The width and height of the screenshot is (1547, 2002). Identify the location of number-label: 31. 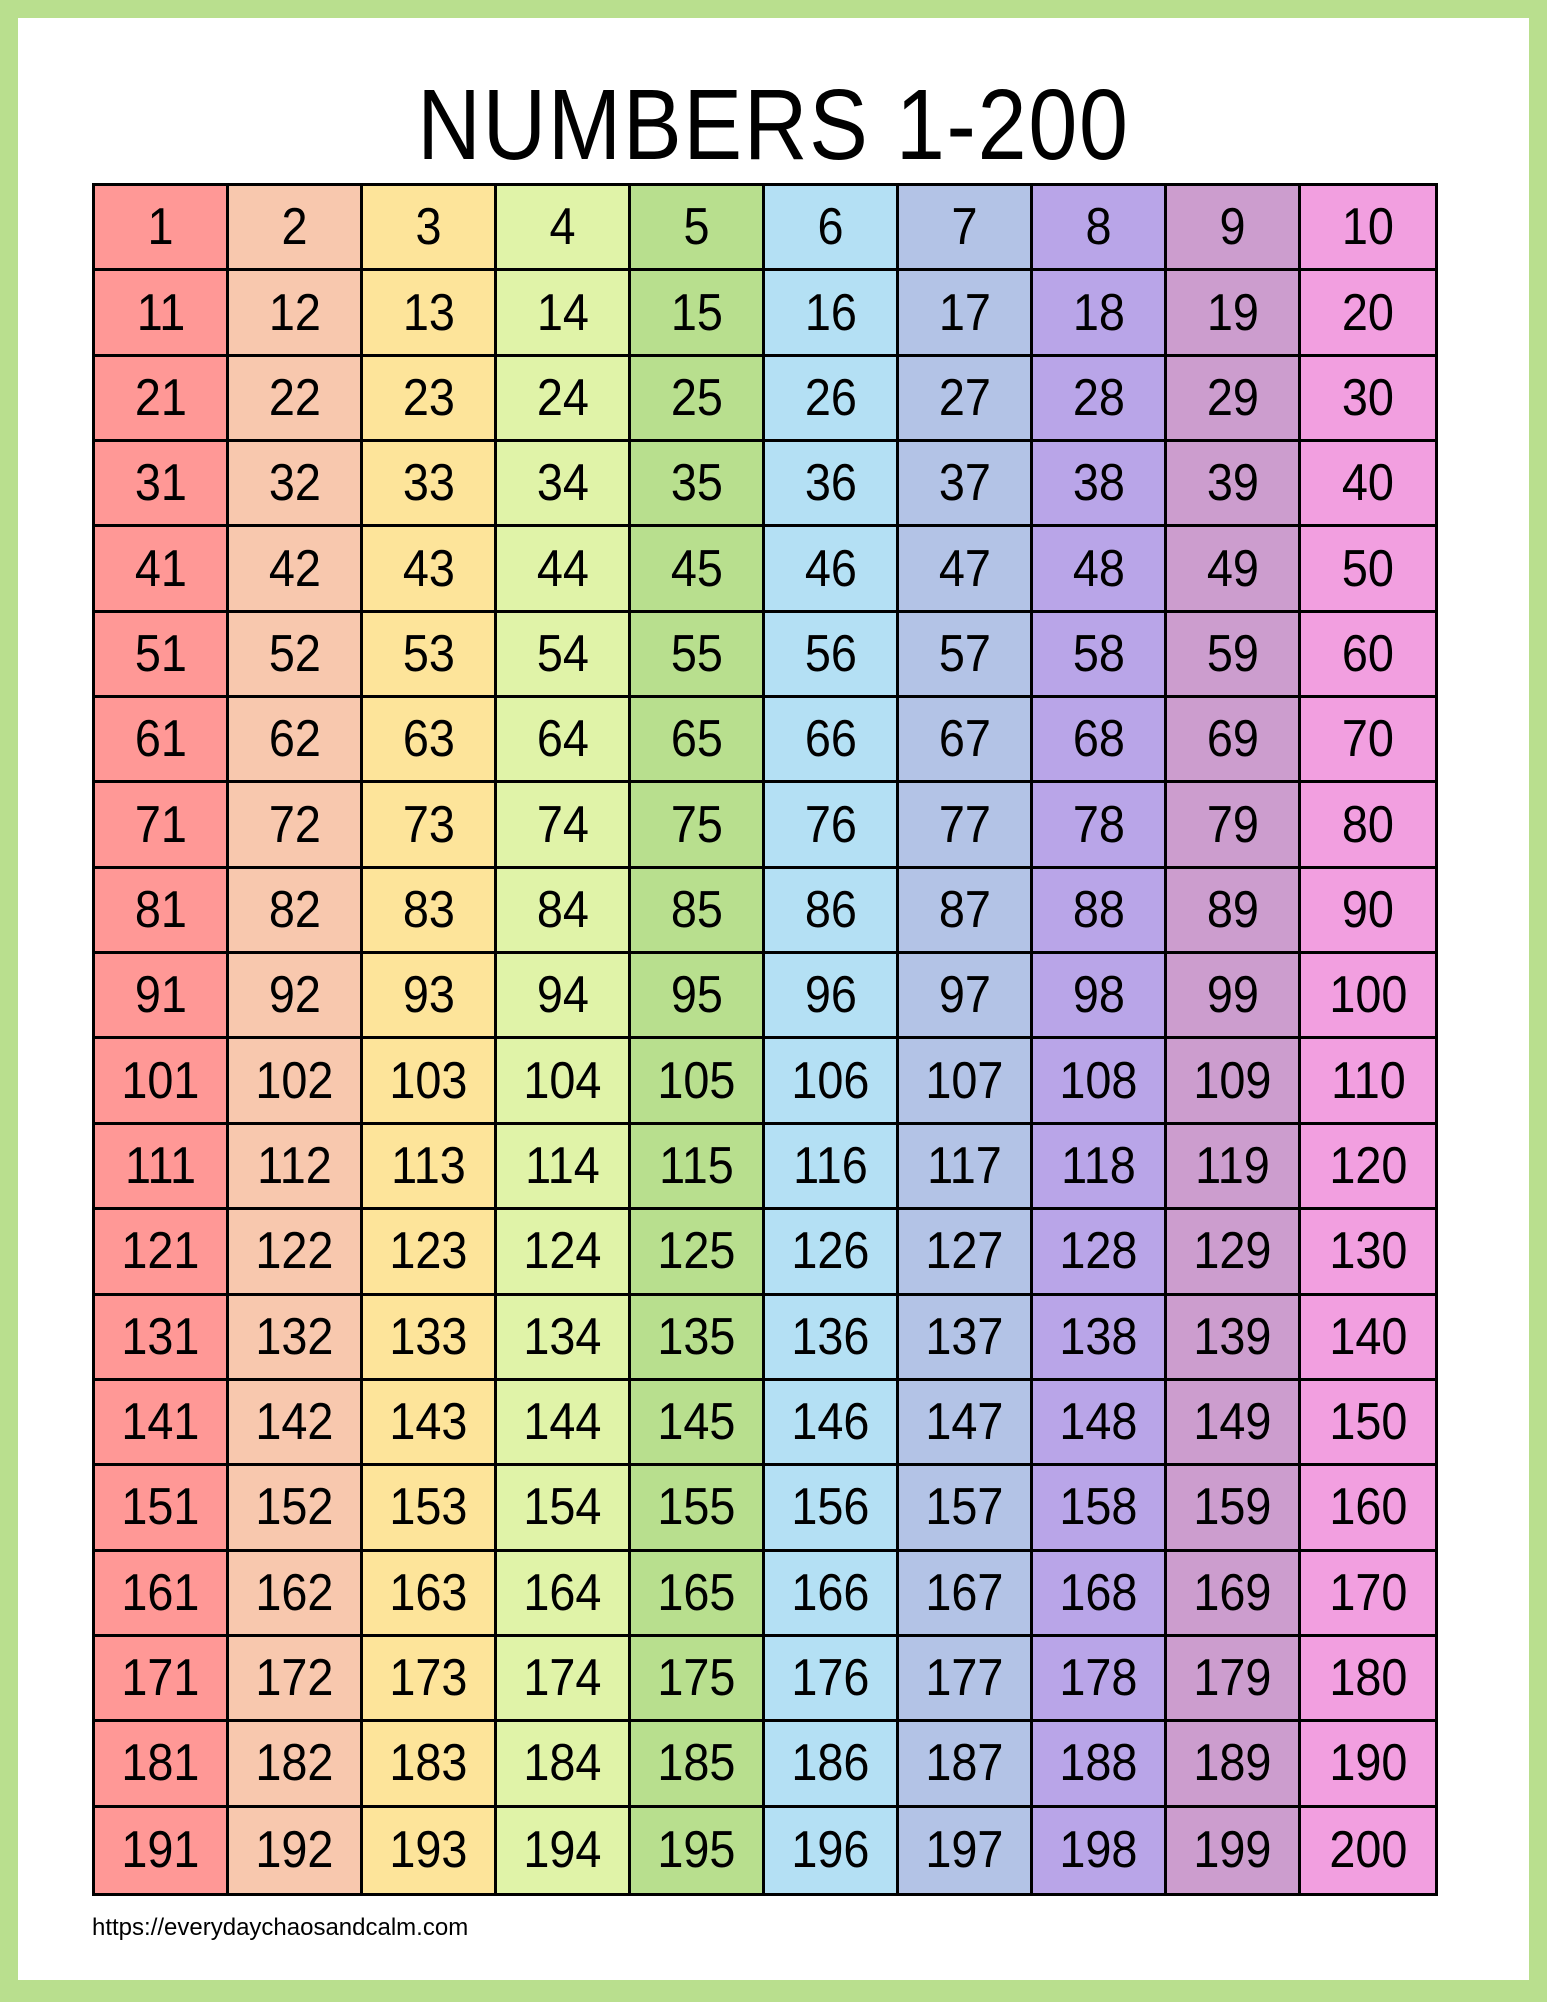
(160, 483).